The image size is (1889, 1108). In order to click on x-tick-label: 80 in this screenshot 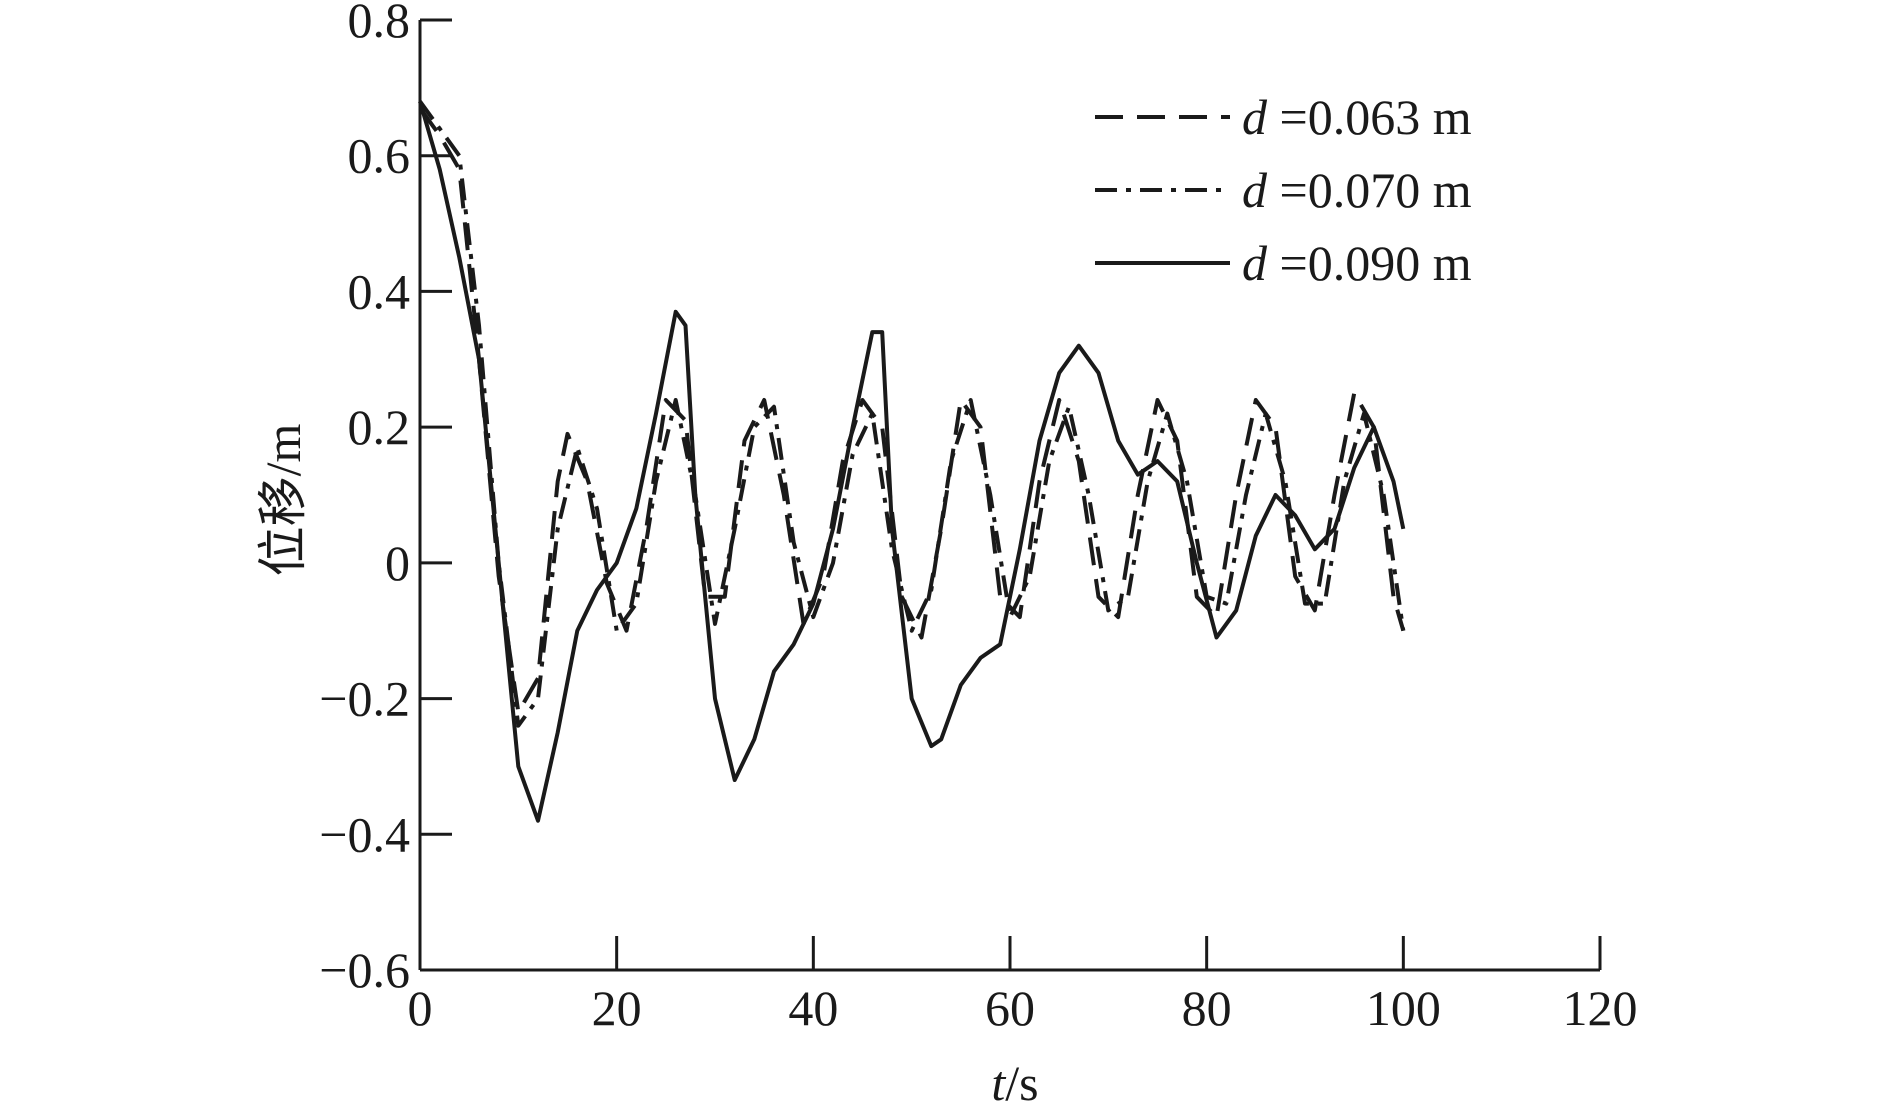, I will do `click(1207, 1008)`.